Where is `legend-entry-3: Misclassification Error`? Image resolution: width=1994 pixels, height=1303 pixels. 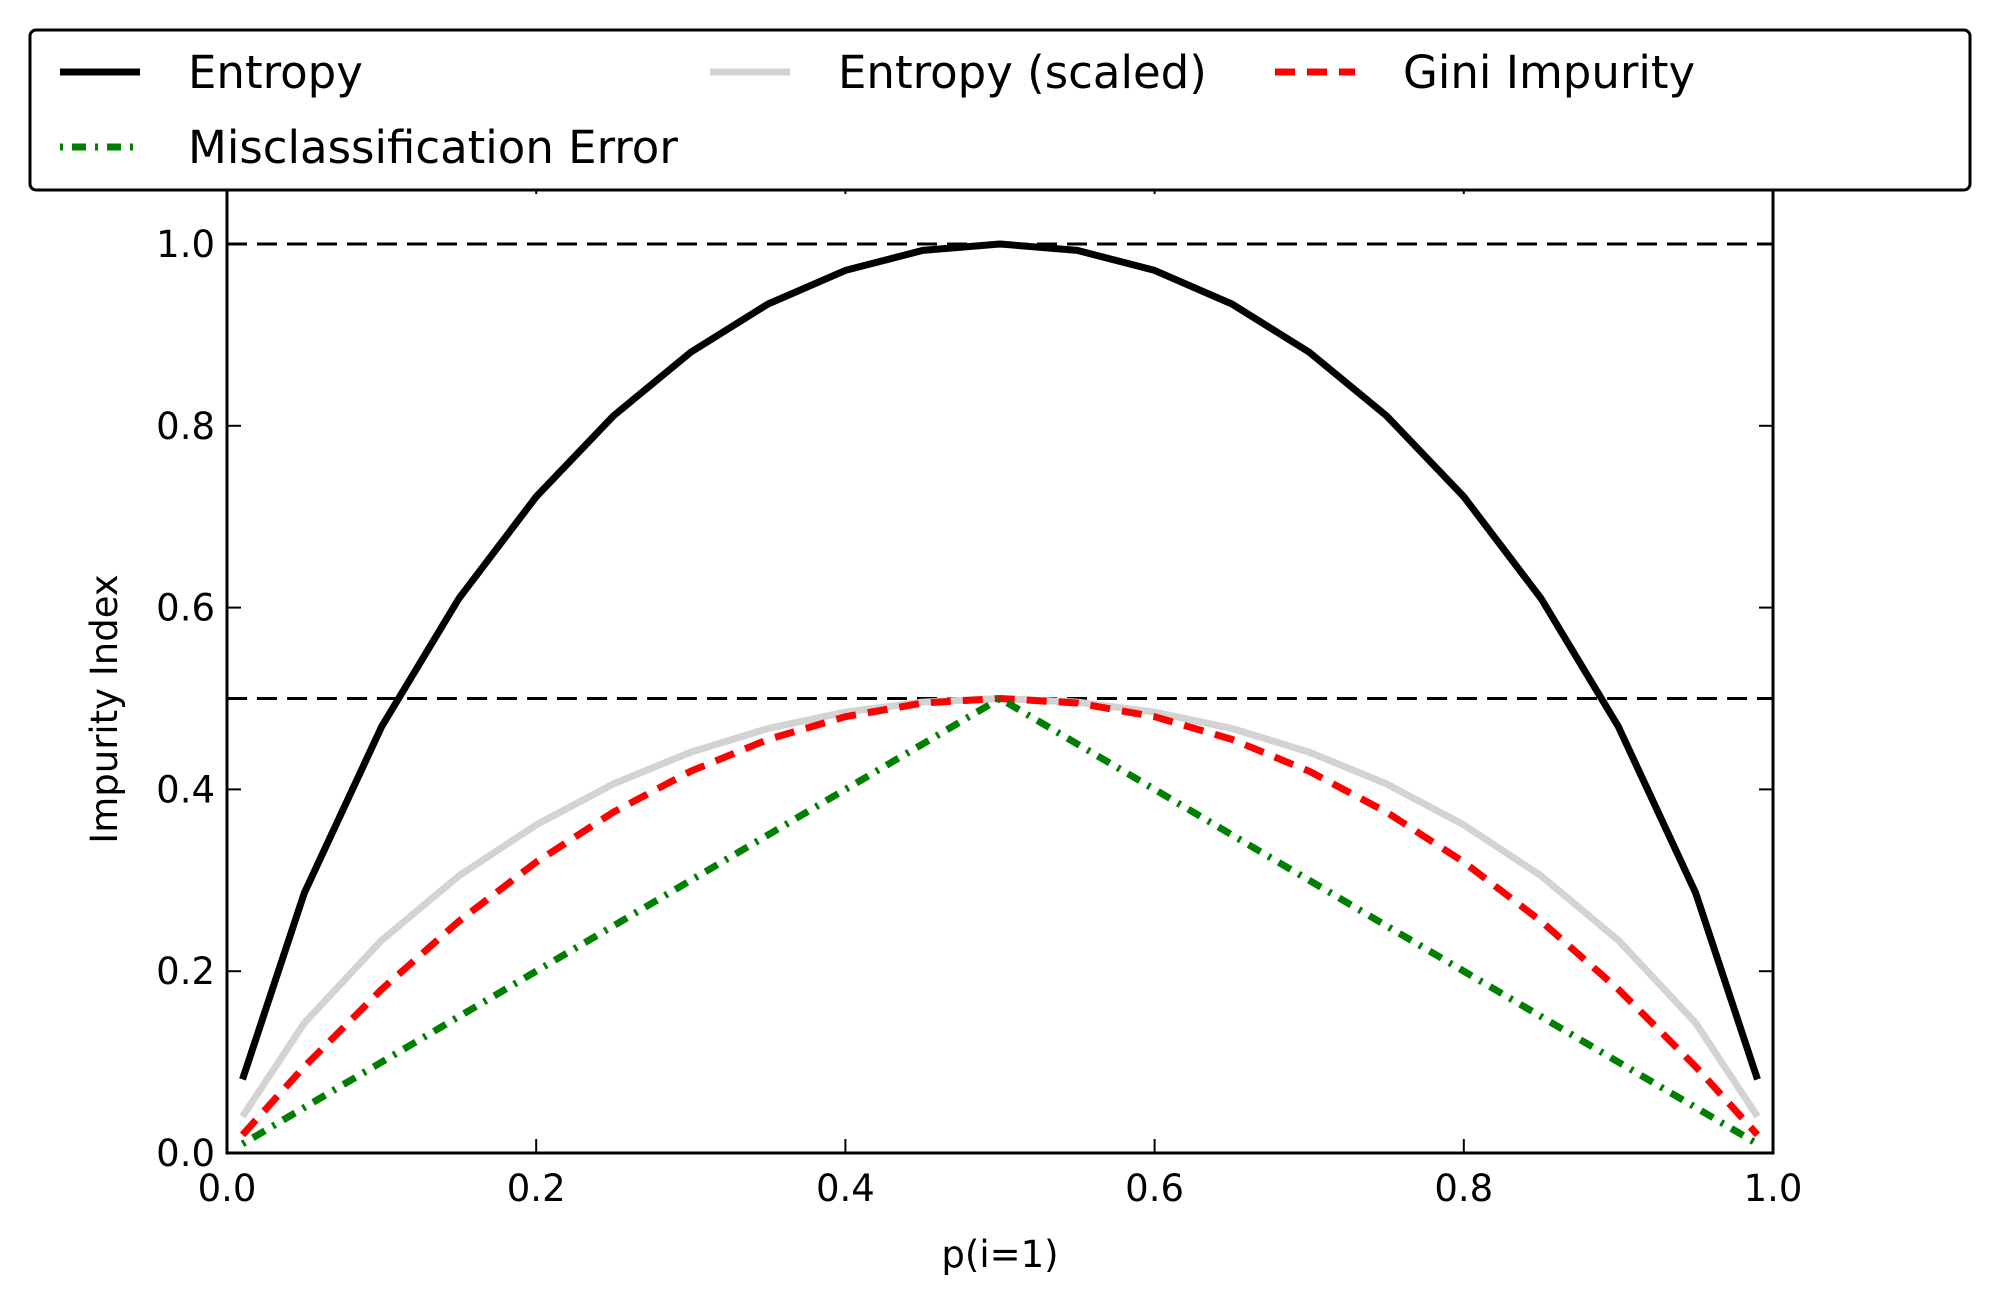 legend-entry-3: Misclassification Error is located at coordinates (369, 147).